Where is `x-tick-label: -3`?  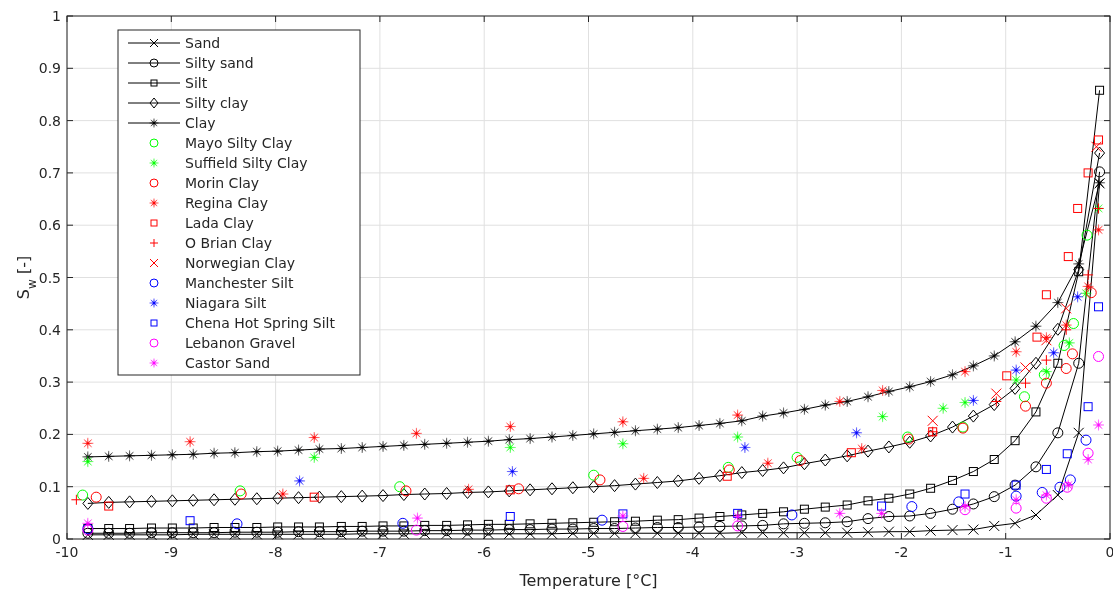 x-tick-label: -3 is located at coordinates (797, 552).